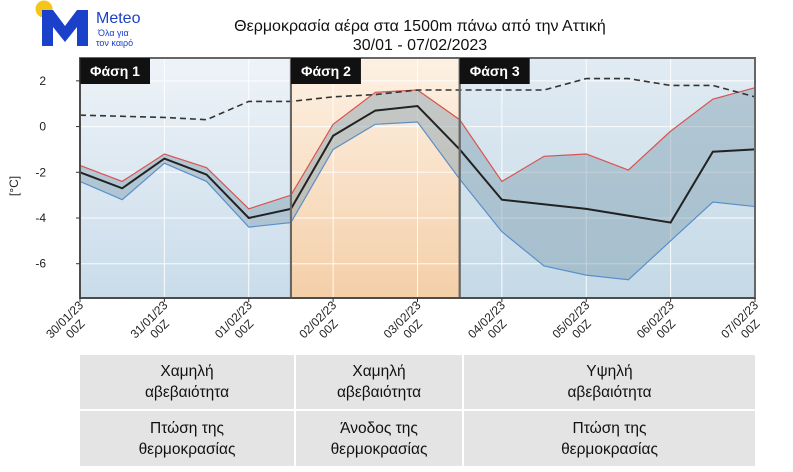 The width and height of the screenshot is (793, 472). Describe the element at coordinates (113, 33) in the screenshot. I see `brand-tagline-line1: Όλα για` at that location.